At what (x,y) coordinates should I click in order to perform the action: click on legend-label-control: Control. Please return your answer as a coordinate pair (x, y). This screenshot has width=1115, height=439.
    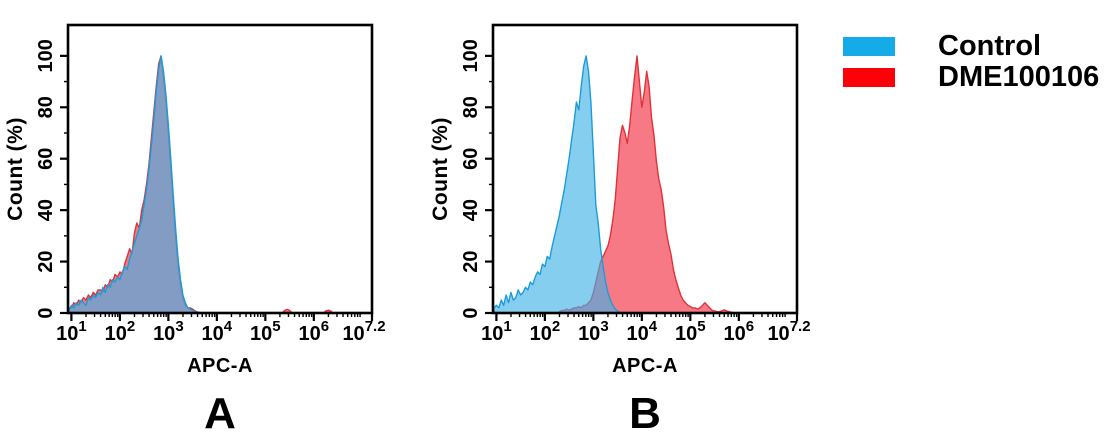
    Looking at the image, I should click on (990, 46).